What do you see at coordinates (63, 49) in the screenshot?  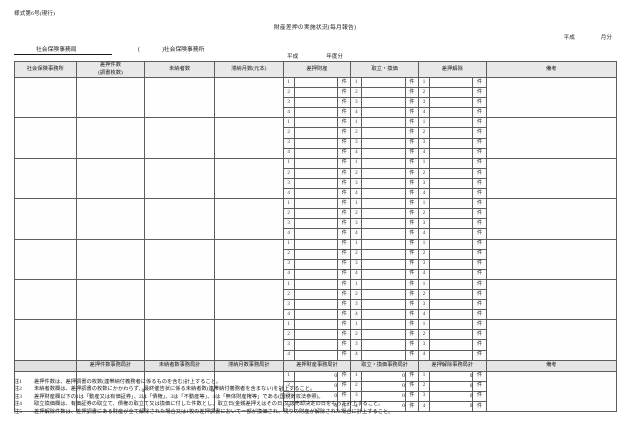 I see `bureau-field: 社会保険事務局` at bounding box center [63, 49].